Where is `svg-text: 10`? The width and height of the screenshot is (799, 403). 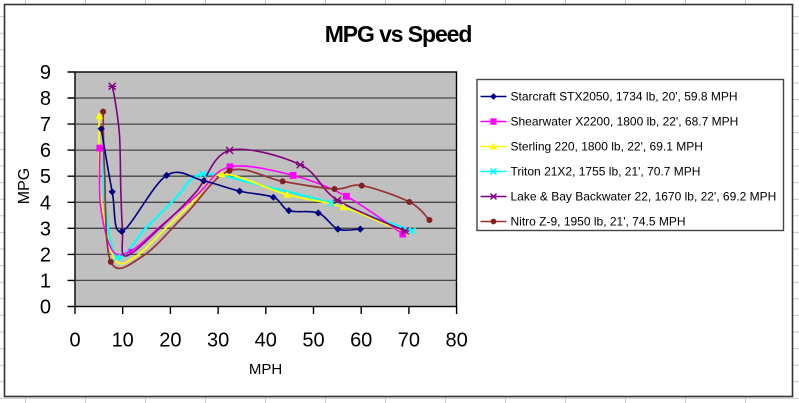
svg-text: 10 is located at coordinates (123, 341).